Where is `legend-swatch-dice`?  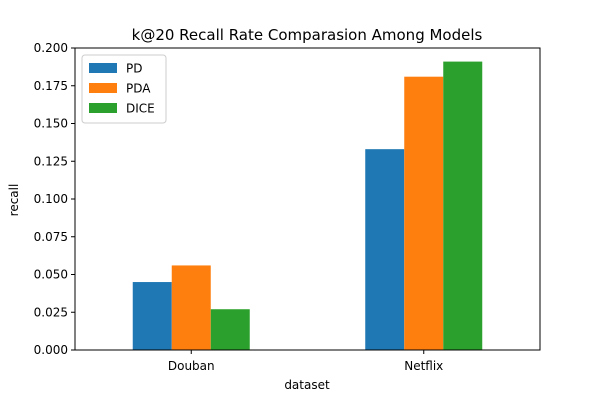 legend-swatch-dice is located at coordinates (103, 108).